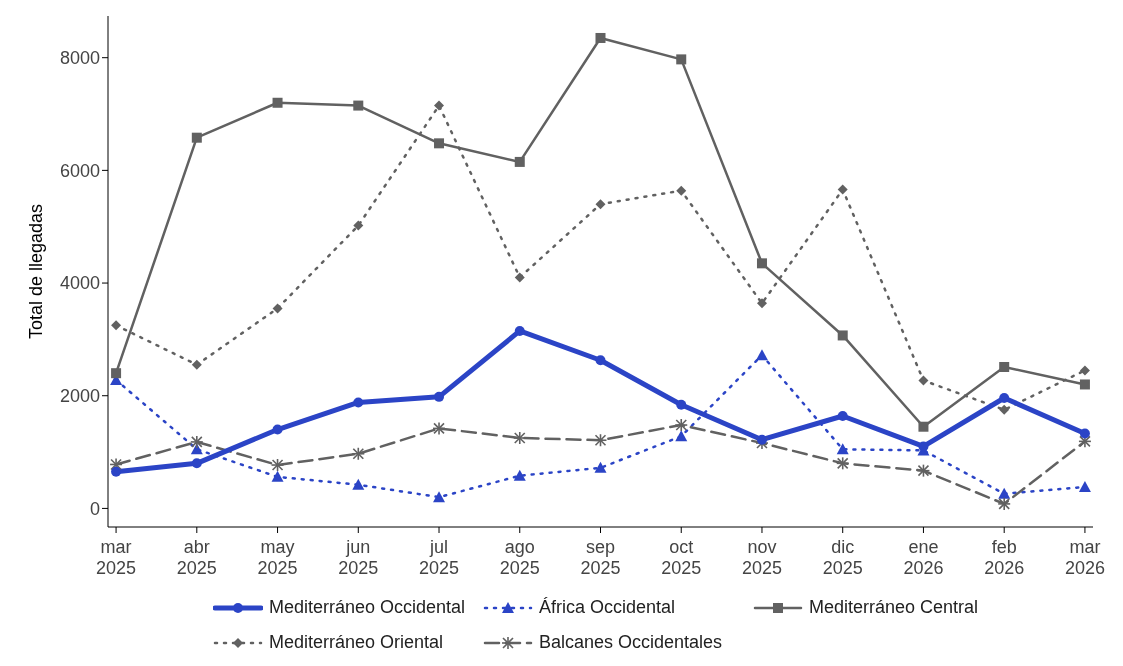 The width and height of the screenshot is (1123, 666). Describe the element at coordinates (923, 557) in the screenshot. I see `x-tick-label: ene 2026` at that location.